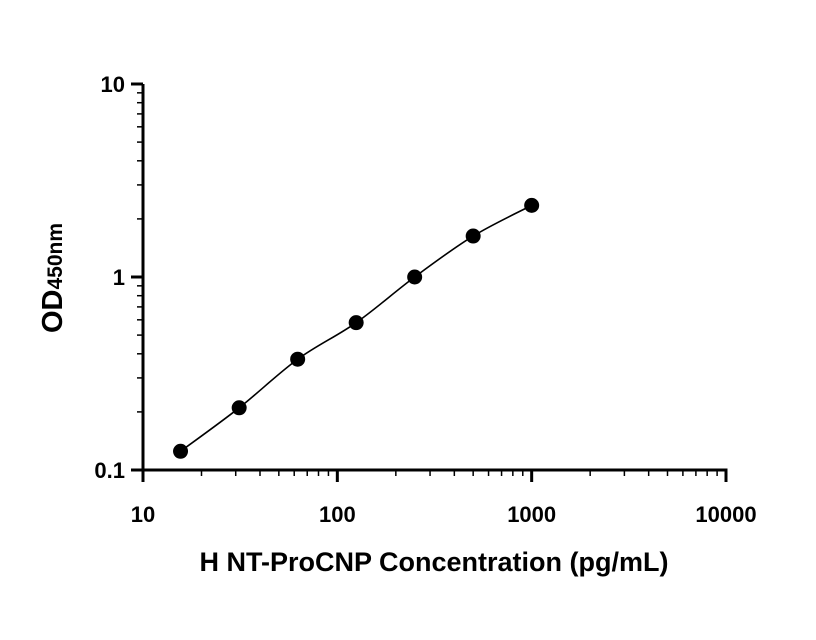 This screenshot has height=640, width=816. I want to click on y-axis-title-subscript: 450nm, so click(55, 256).